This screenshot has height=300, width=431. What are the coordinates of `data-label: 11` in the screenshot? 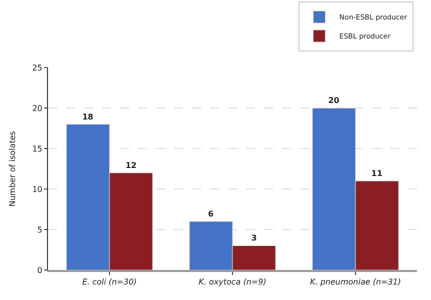 It's located at (377, 173).